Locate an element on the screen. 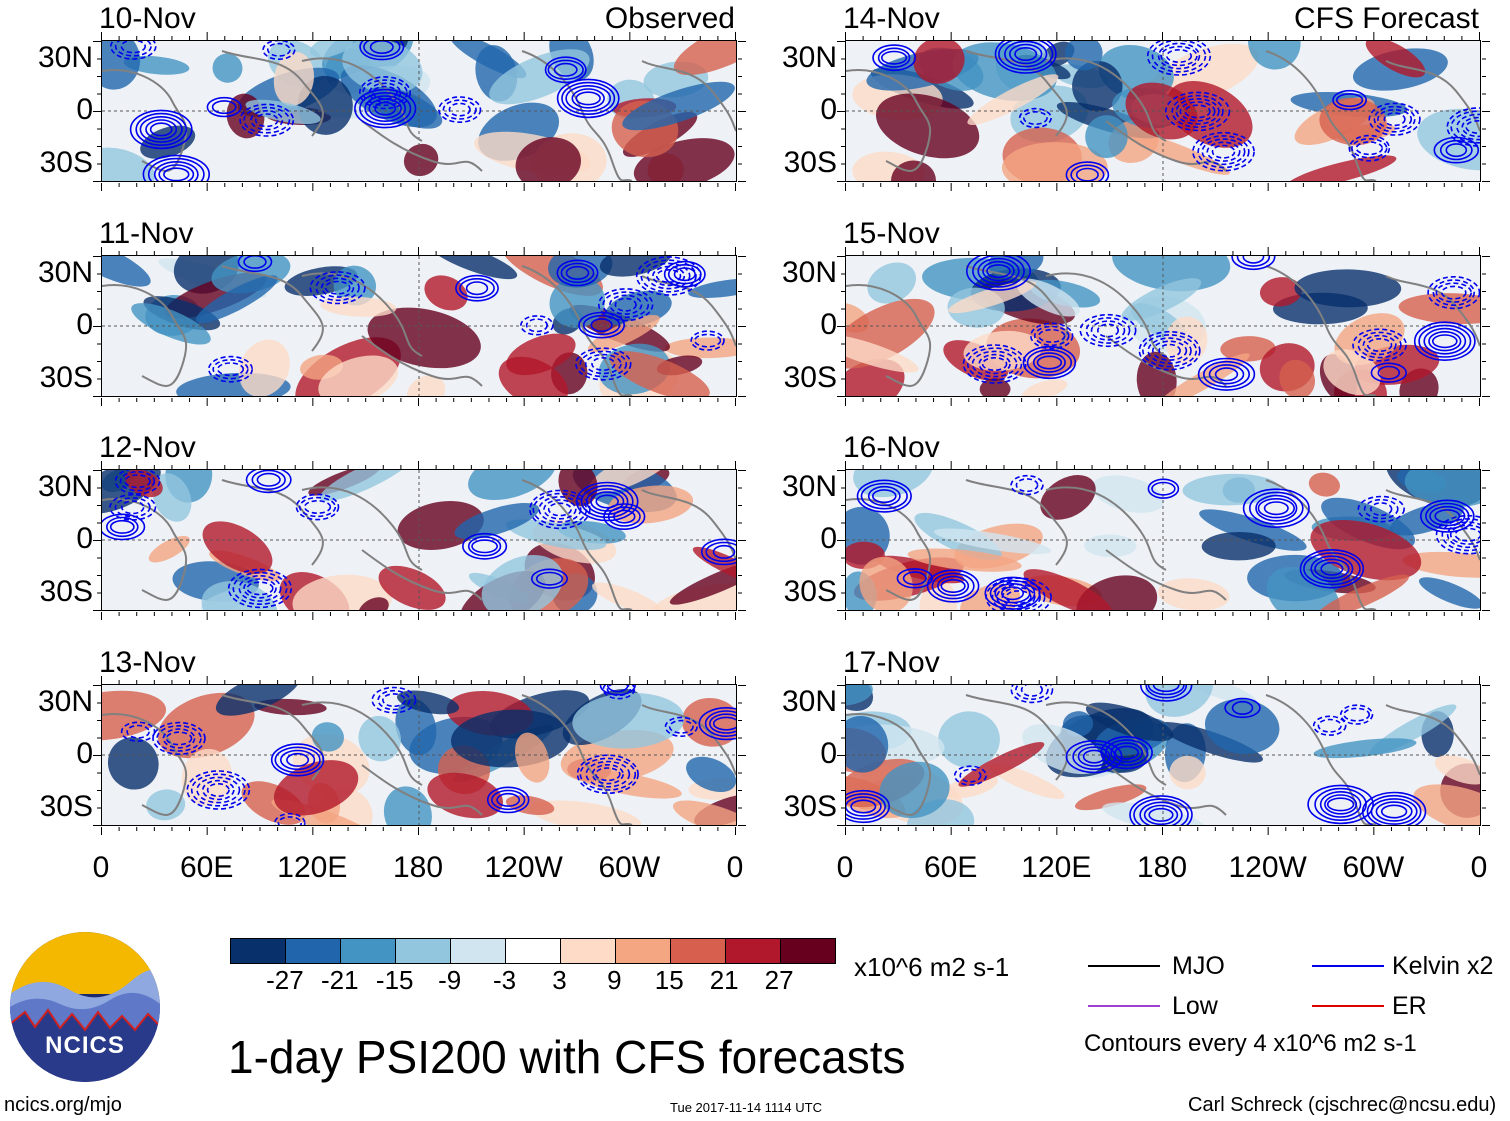 Image resolution: width=1510 pixels, height=1121 pixels. logo-text: NCICS is located at coordinates (85, 1045).